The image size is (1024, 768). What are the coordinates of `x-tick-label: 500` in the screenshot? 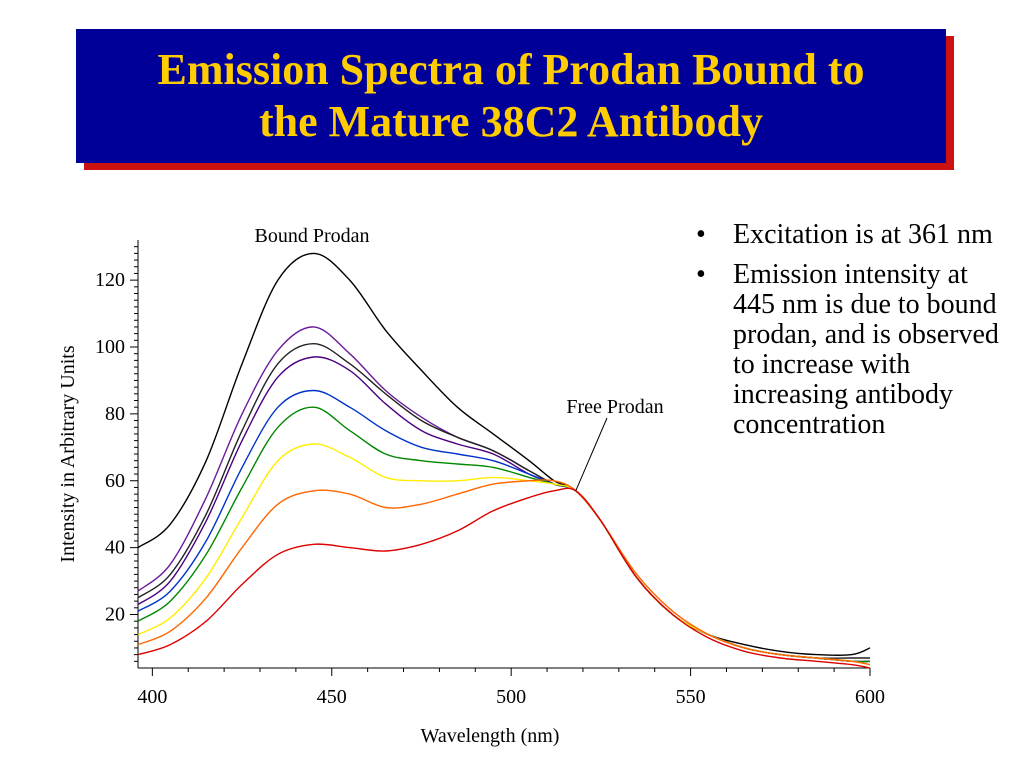 It's located at (511, 697).